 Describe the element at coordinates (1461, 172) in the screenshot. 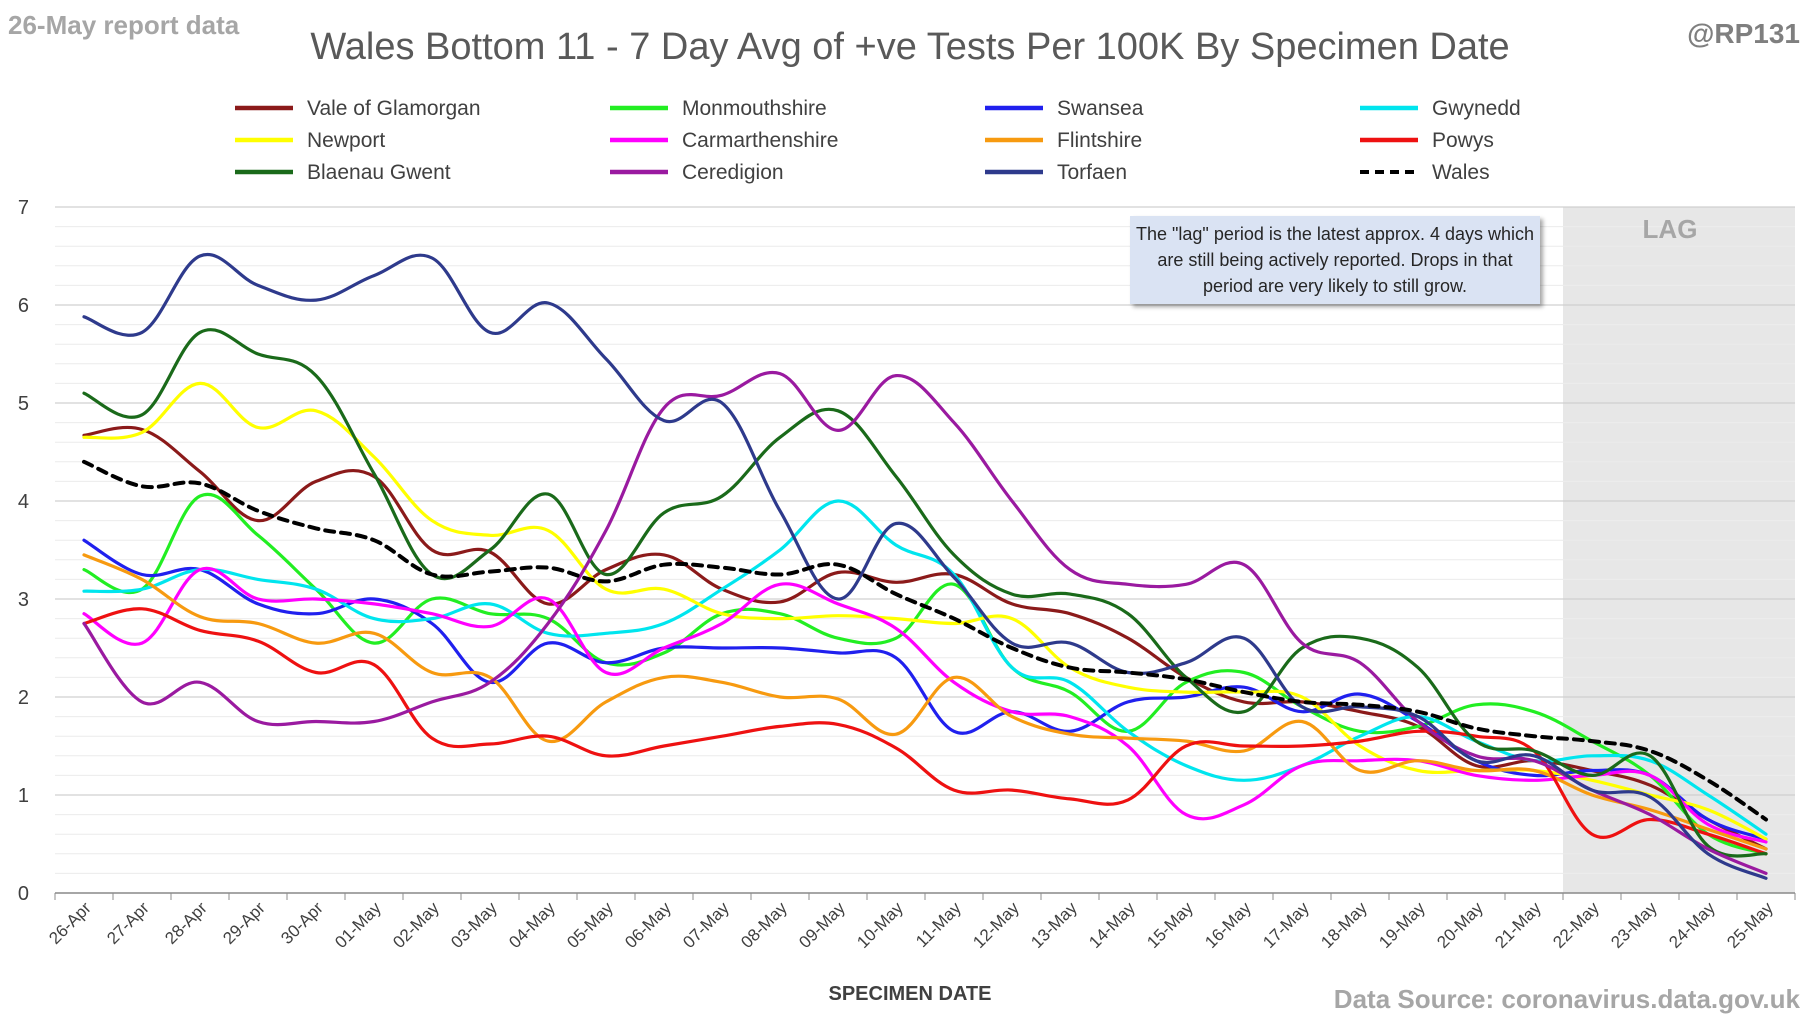

I see `legend-label-wales: Wales` at that location.